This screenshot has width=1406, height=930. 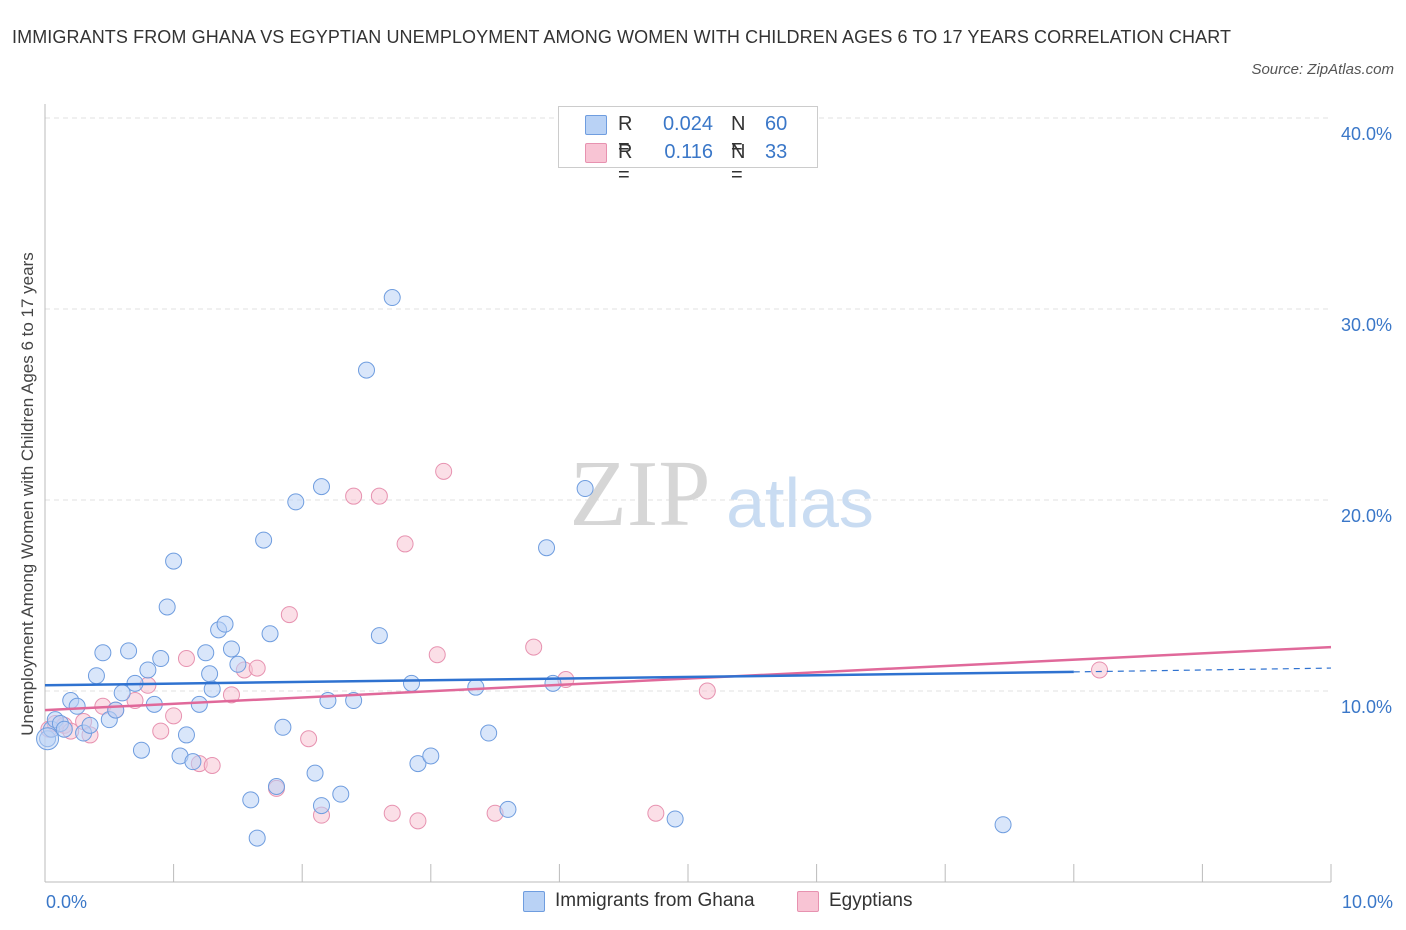 I want to click on legend-swatch-egyptians, so click(x=596, y=153).